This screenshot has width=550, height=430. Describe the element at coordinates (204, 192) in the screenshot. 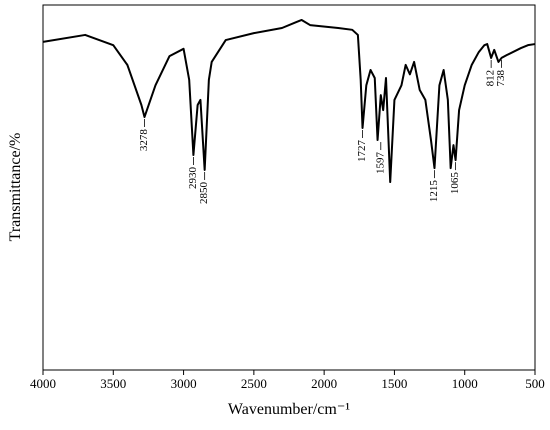

I see `peak-label: 2850` at that location.